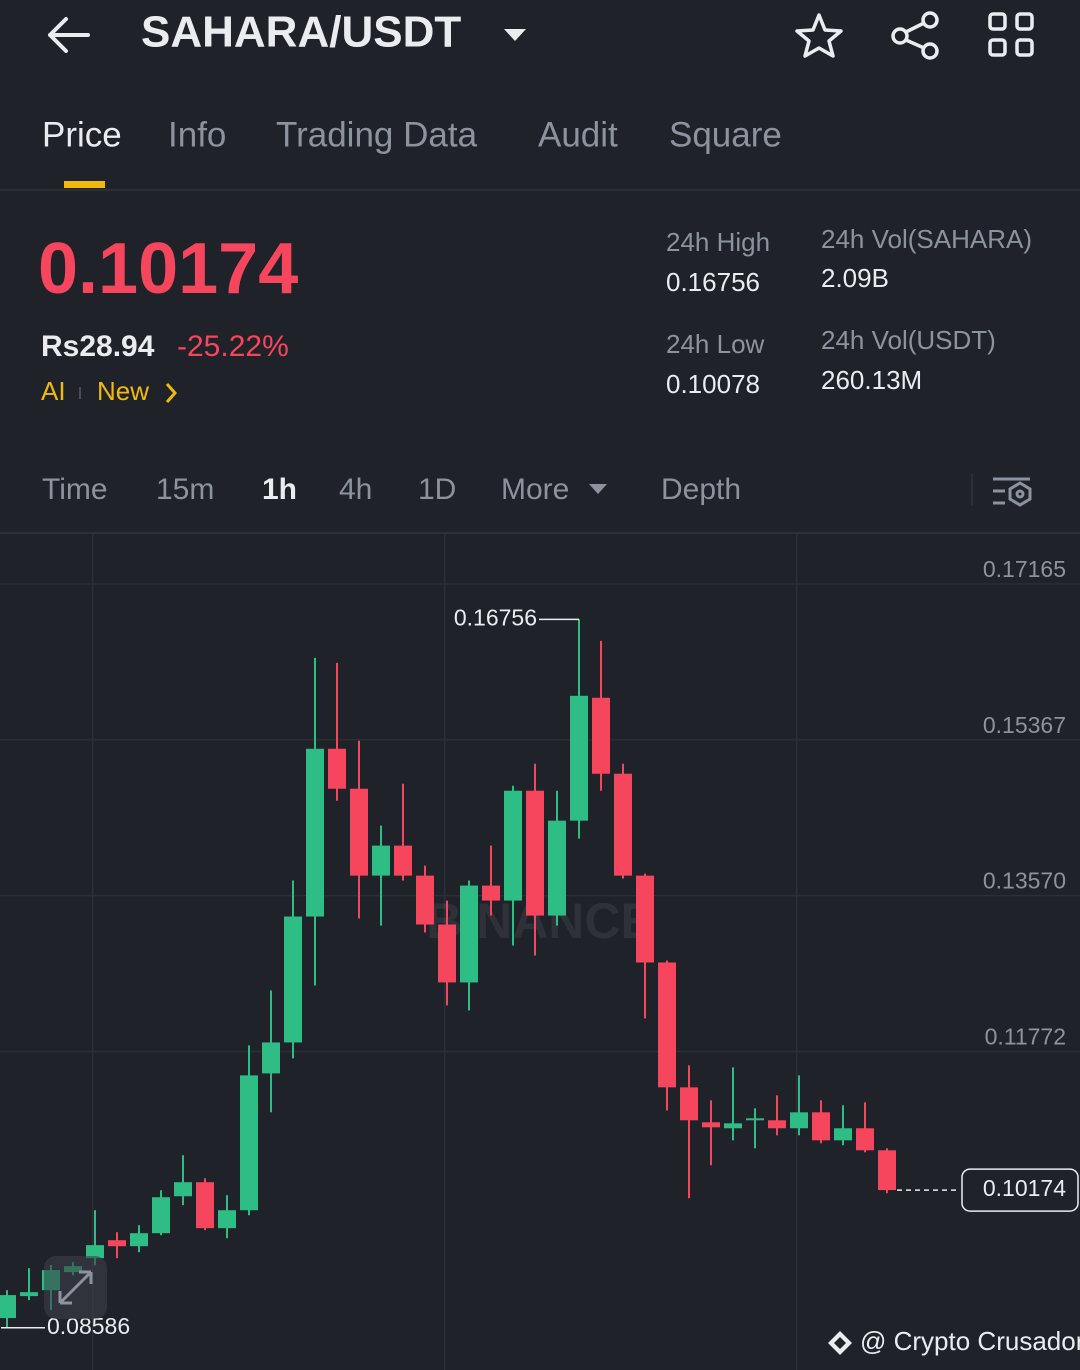 This screenshot has height=1370, width=1080. Describe the element at coordinates (437, 489) in the screenshot. I see `interval: 1D` at that location.